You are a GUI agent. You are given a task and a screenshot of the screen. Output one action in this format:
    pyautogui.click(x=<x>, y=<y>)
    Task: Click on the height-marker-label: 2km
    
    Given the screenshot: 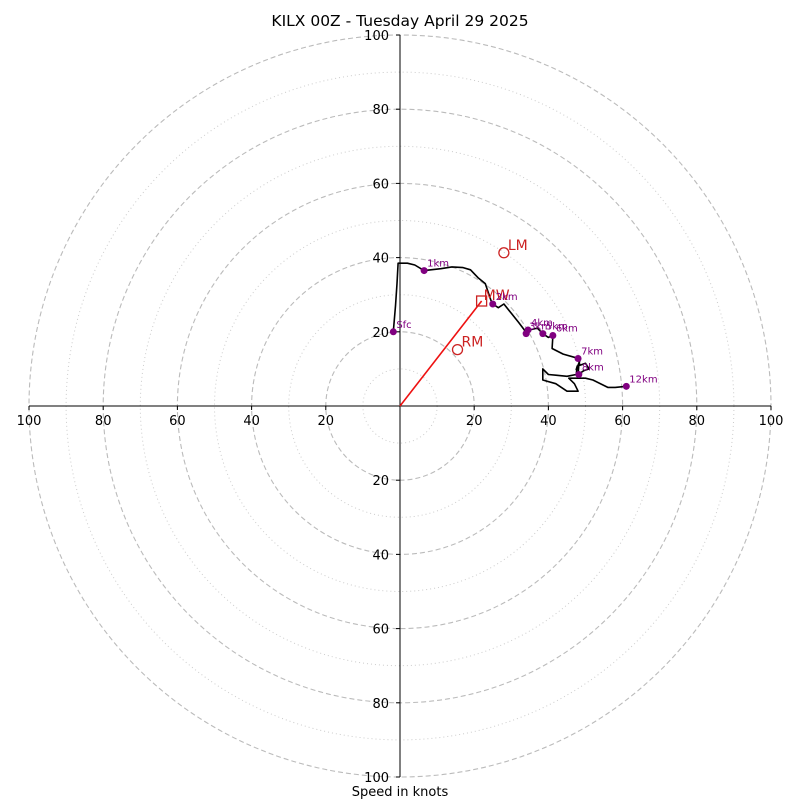 What is the action you would take?
    pyautogui.click(x=507, y=297)
    